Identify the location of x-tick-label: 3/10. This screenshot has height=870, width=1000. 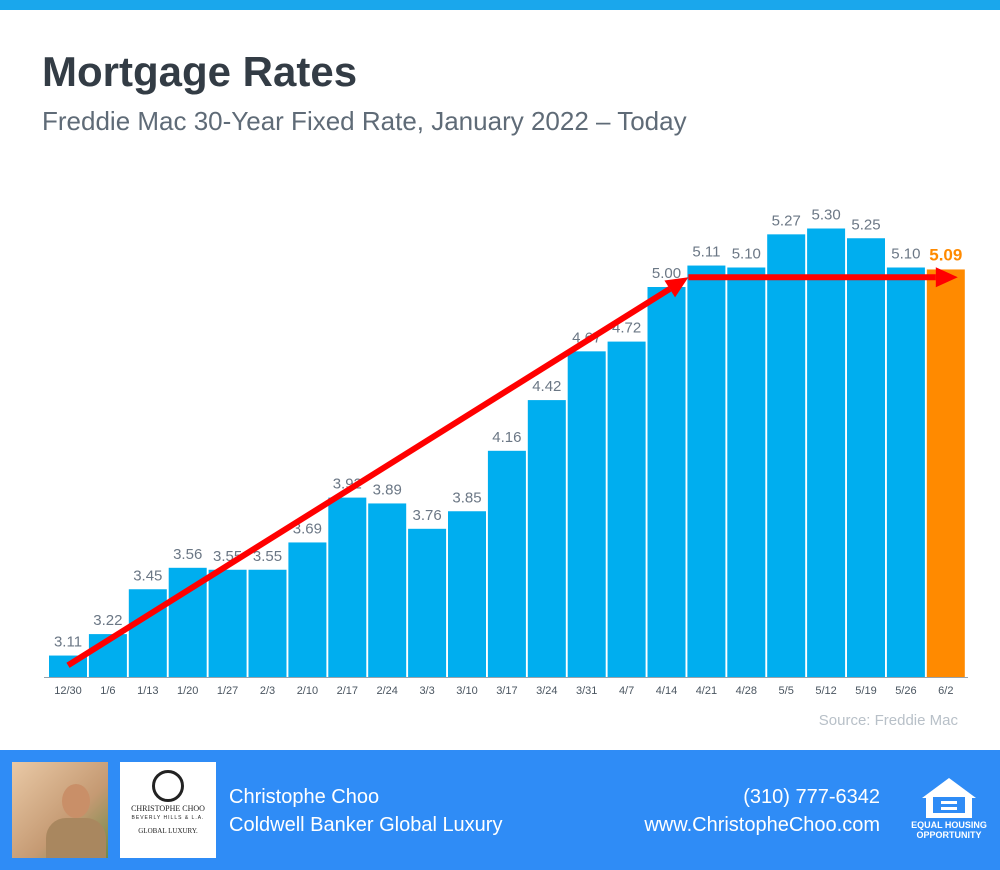
(466, 691).